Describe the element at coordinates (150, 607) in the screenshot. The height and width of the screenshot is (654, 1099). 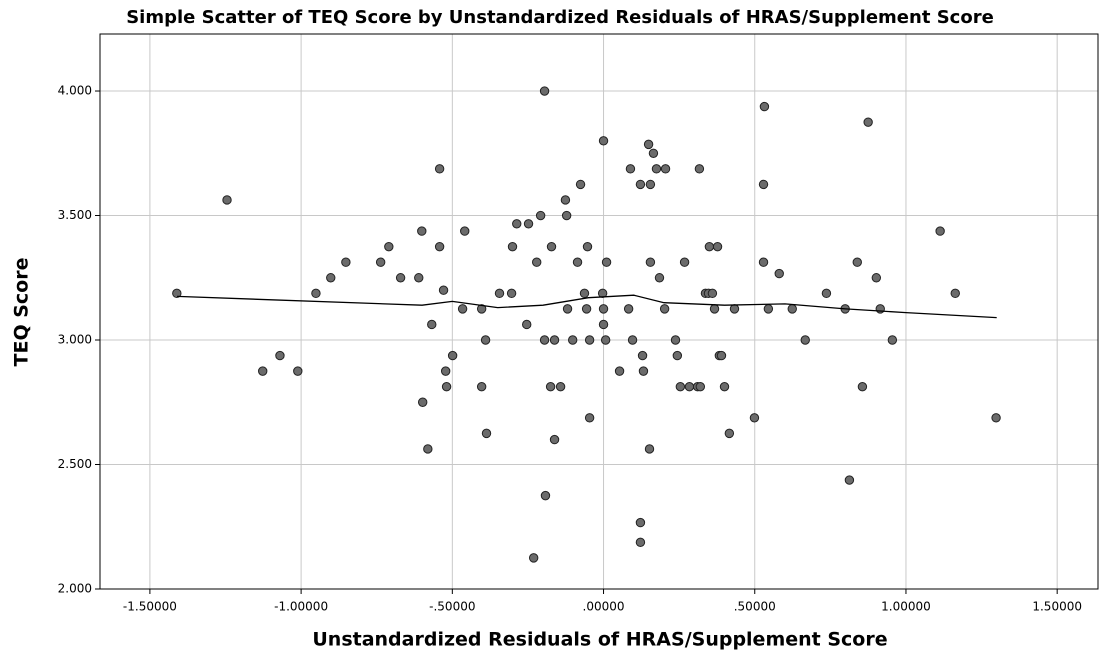
I see `x-tick-label: -1.50000` at that location.